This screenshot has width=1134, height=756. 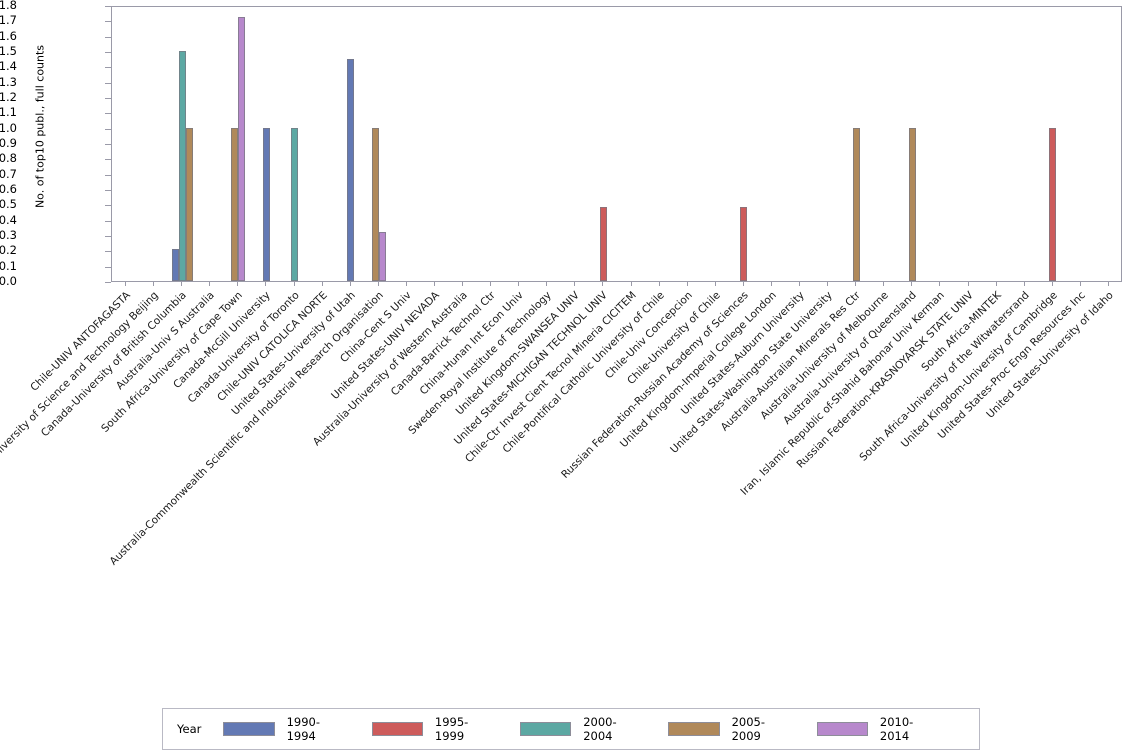 I want to click on x-tick-label: Sweden-Royal Institute of Technology, so click(x=480, y=363).